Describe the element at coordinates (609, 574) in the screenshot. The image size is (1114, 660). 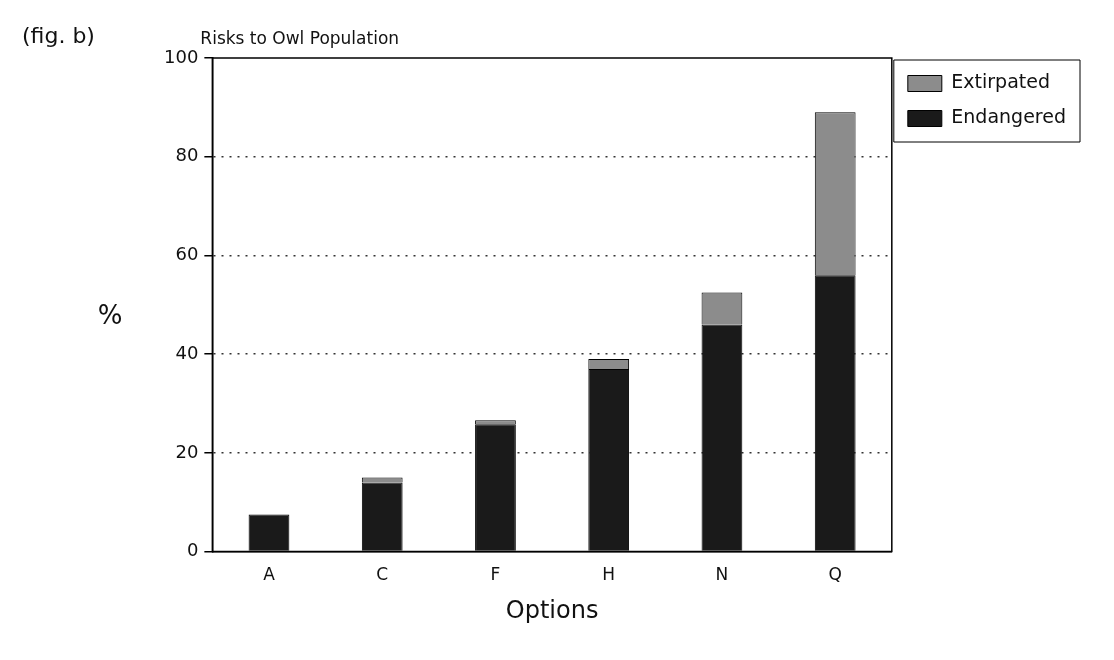
I see `x-tick-label: H` at that location.